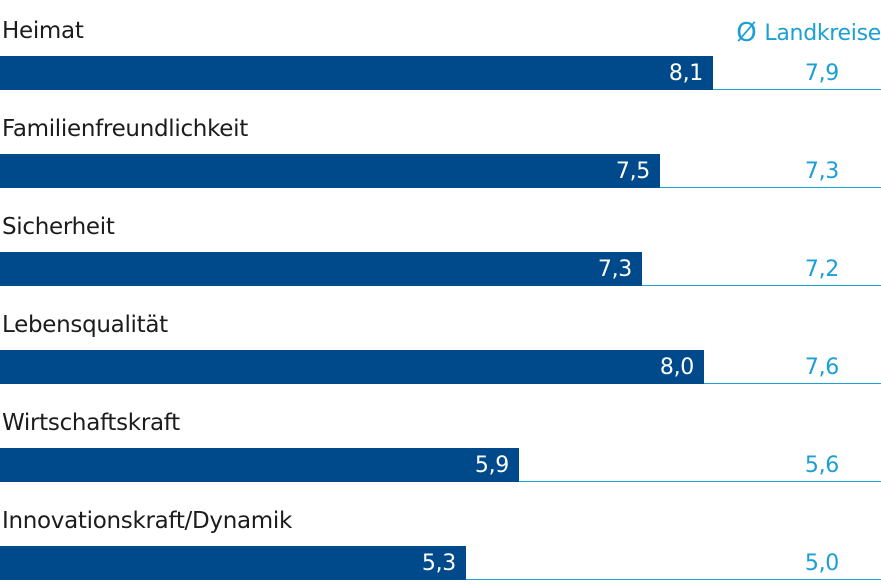  Describe the element at coordinates (676, 367) in the screenshot. I see `bar-value-label: 8,0` at that location.